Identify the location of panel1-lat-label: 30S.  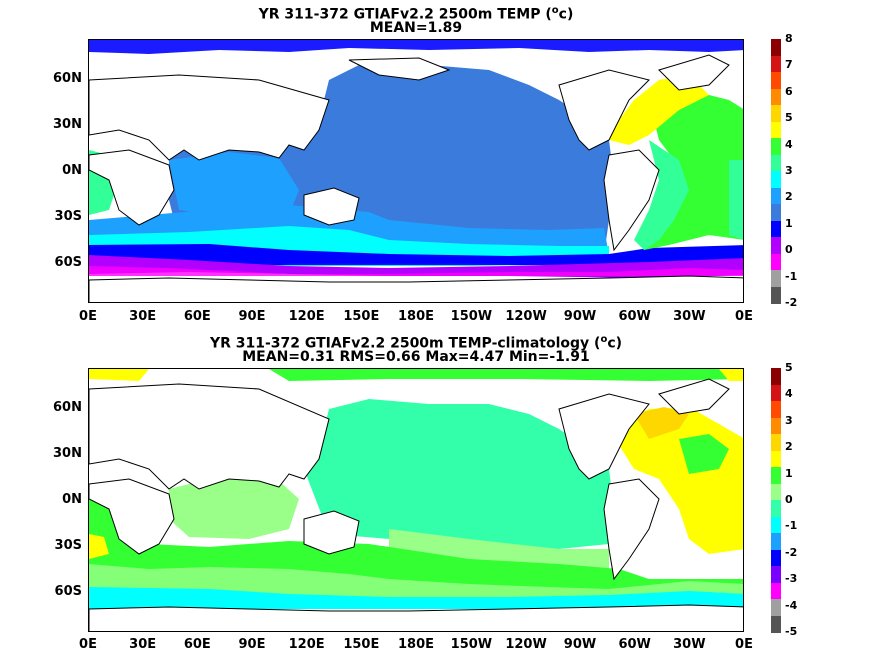
(68, 216).